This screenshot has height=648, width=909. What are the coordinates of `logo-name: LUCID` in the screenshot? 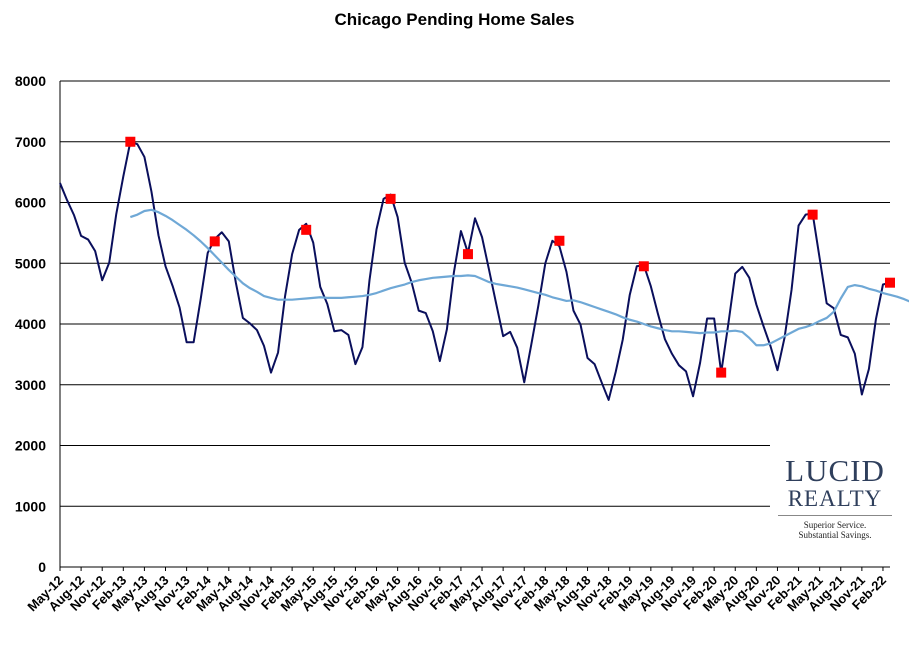 It's located at (835, 470).